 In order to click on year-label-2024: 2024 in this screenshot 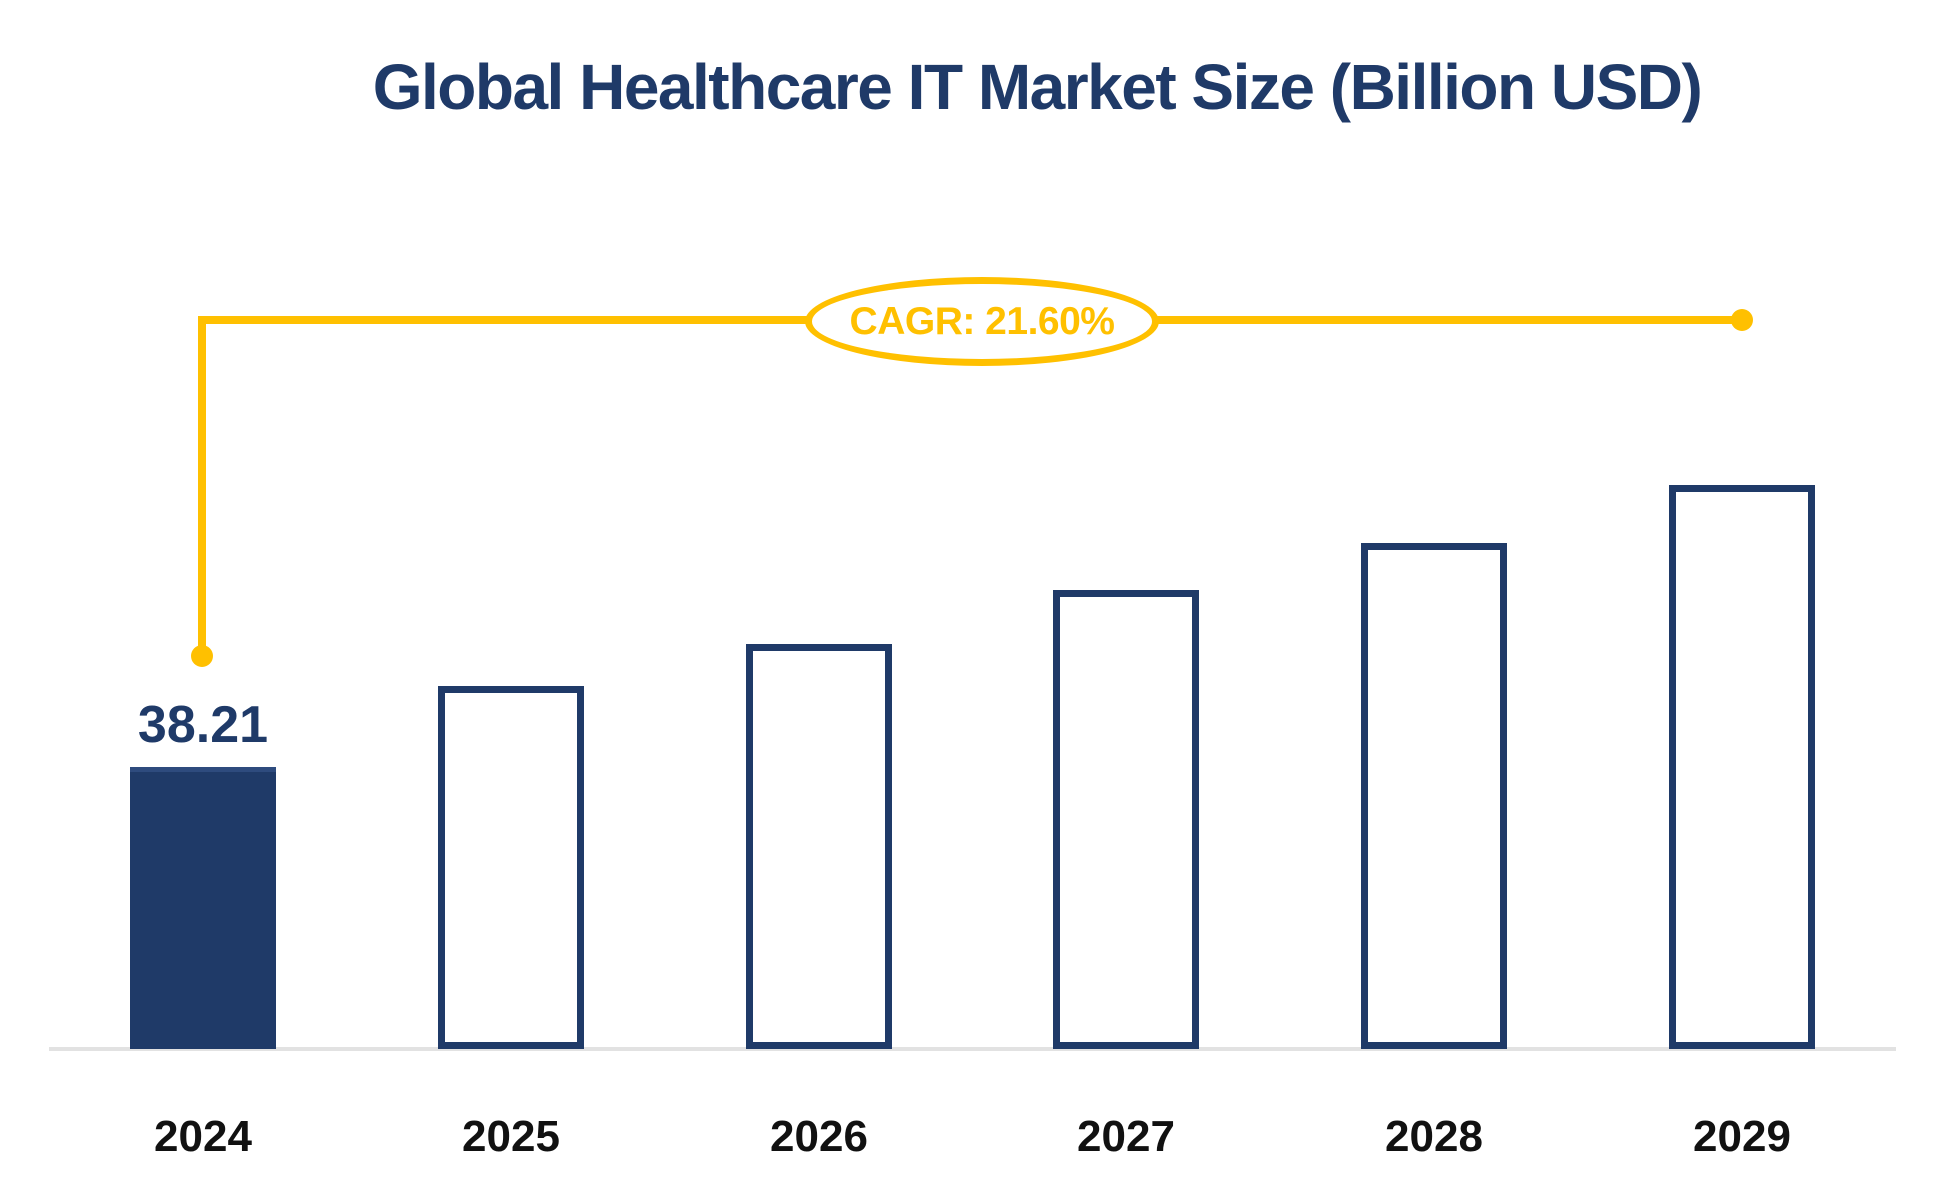, I will do `click(203, 1136)`.